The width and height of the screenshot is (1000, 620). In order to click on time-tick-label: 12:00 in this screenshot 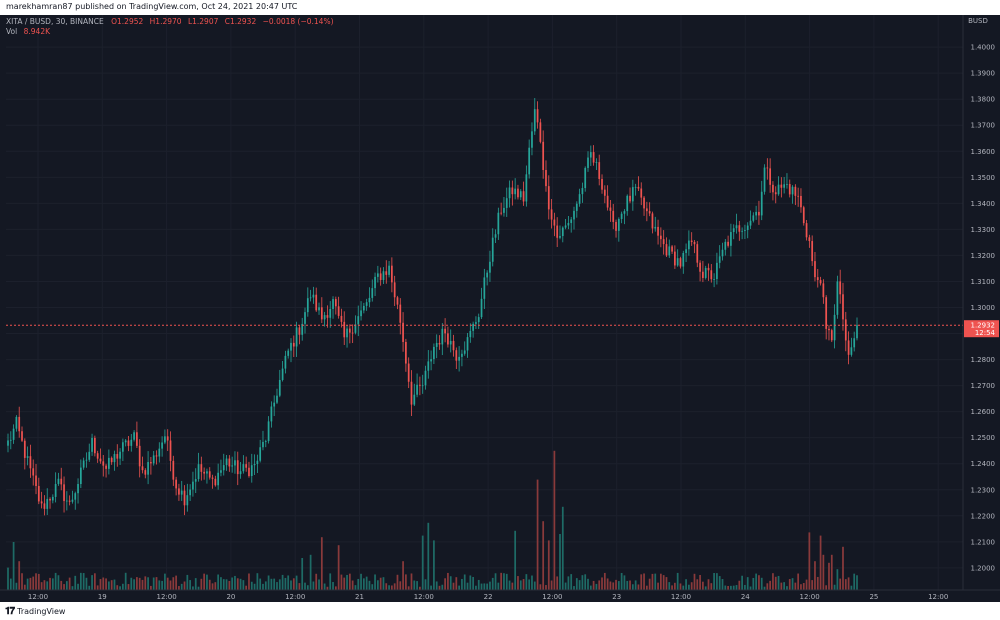, I will do `click(424, 597)`.